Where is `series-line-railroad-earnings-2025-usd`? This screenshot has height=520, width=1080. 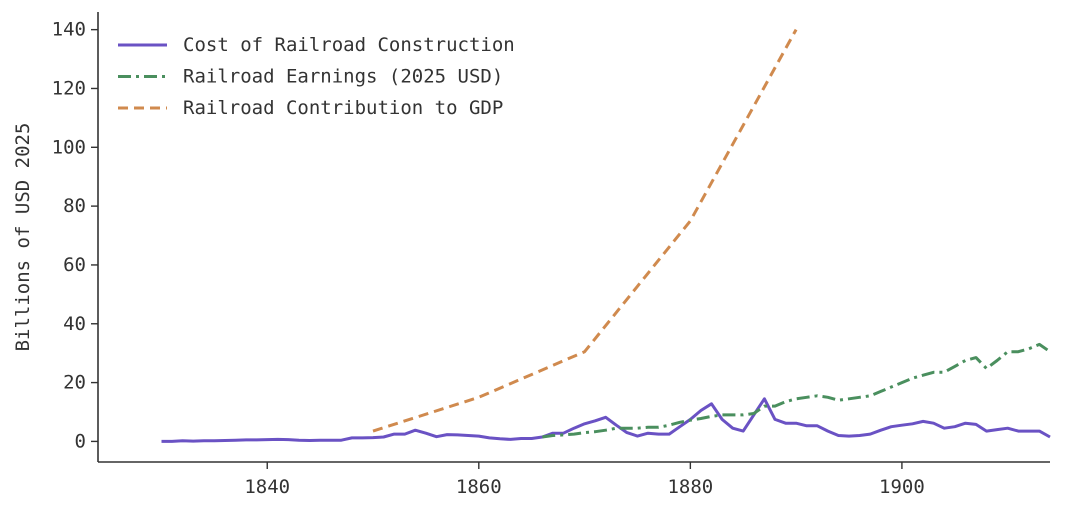 series-line-railroad-earnings-2025-usd is located at coordinates (796, 390).